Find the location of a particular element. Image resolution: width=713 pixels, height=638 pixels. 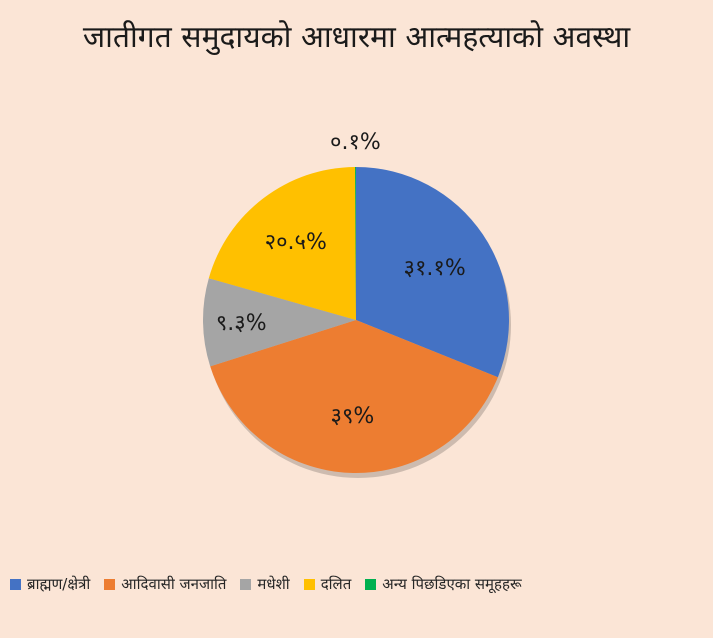

legend-item-0: ब्राह्मण/क्षेत्री is located at coordinates (50, 584).